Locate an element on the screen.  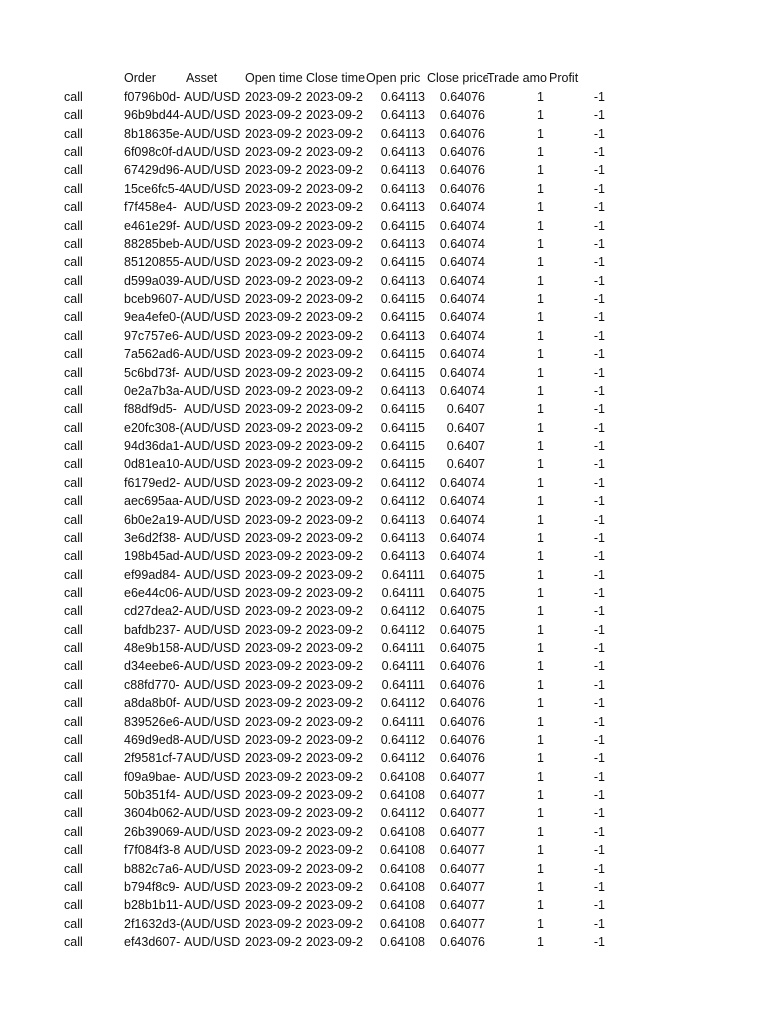
header-open-price: Open pric is located at coordinates (393, 78).